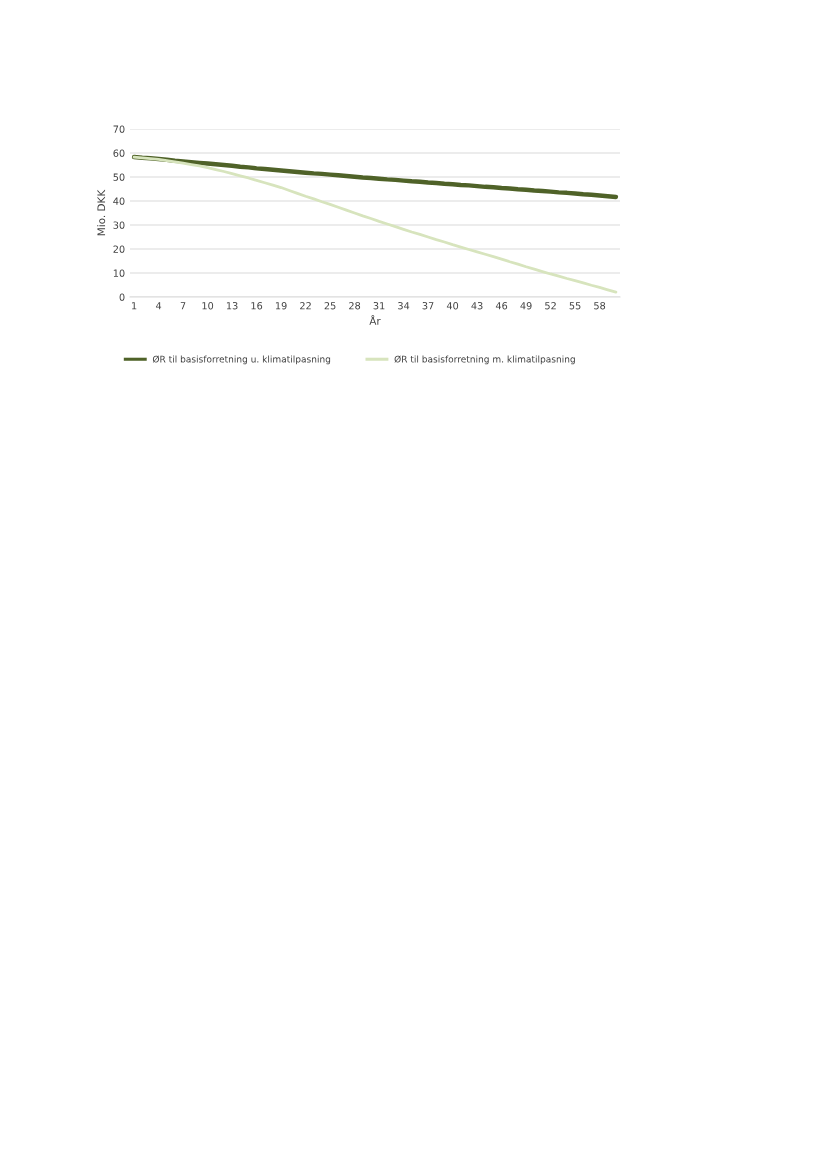 The image size is (827, 1169). I want to click on y-tick-label: 10, so click(119, 273).